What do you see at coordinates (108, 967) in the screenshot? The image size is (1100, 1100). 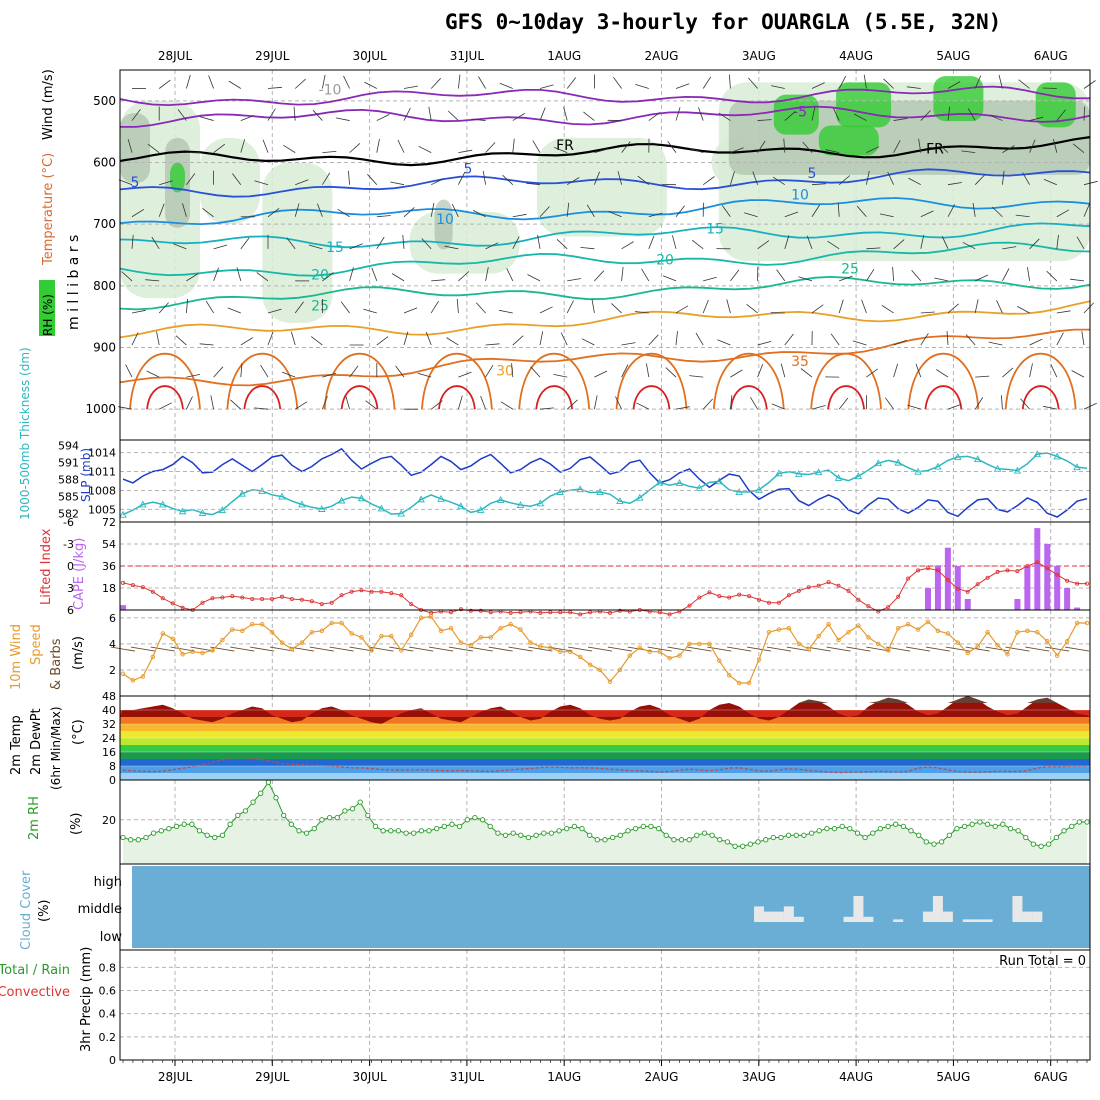 I see `precip-tick-label: 0.8` at bounding box center [108, 967].